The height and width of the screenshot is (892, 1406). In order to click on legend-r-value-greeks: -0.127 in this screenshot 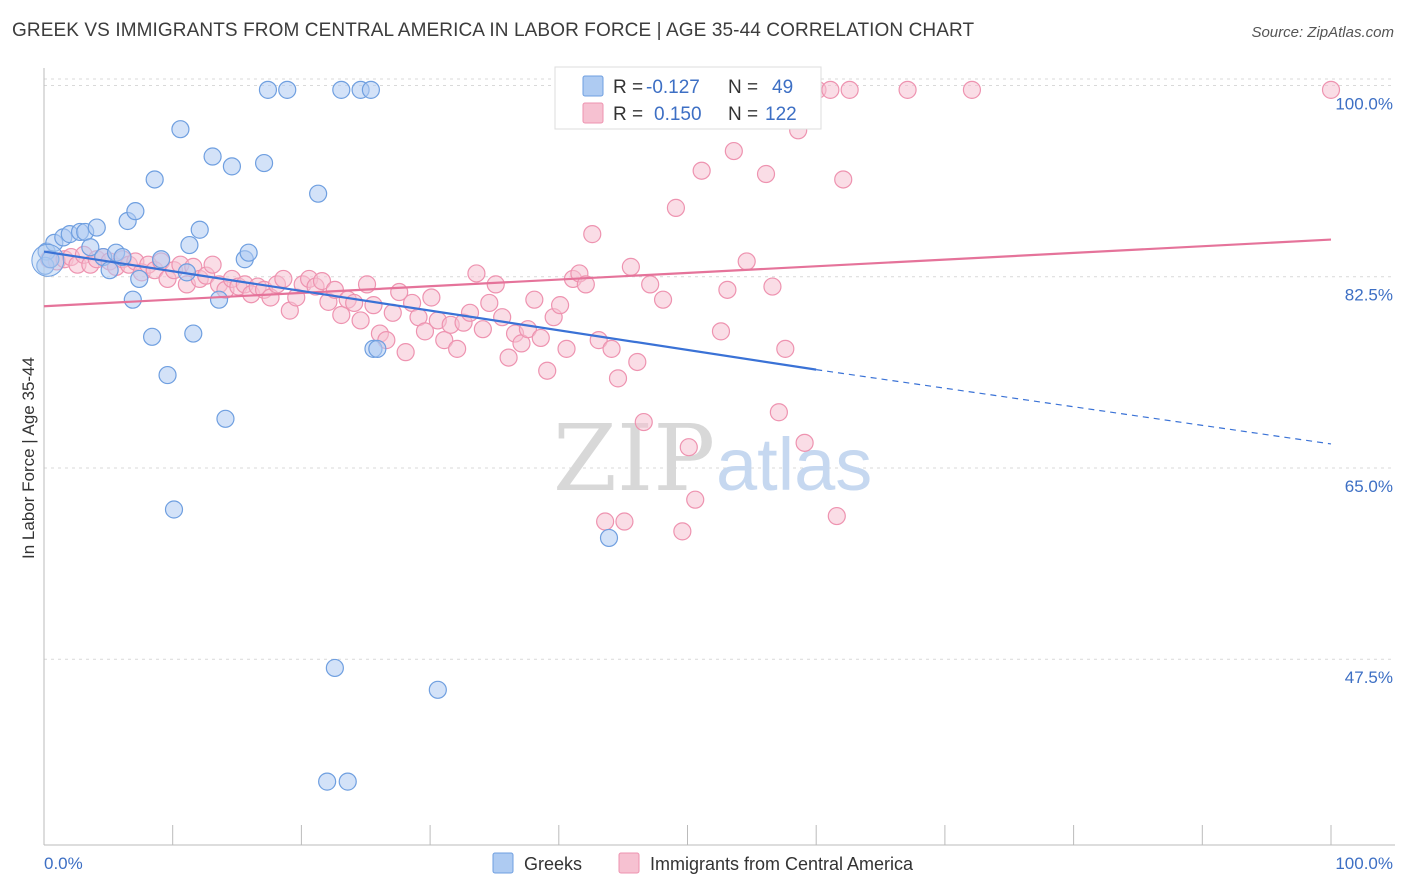, I will do `click(673, 87)`.